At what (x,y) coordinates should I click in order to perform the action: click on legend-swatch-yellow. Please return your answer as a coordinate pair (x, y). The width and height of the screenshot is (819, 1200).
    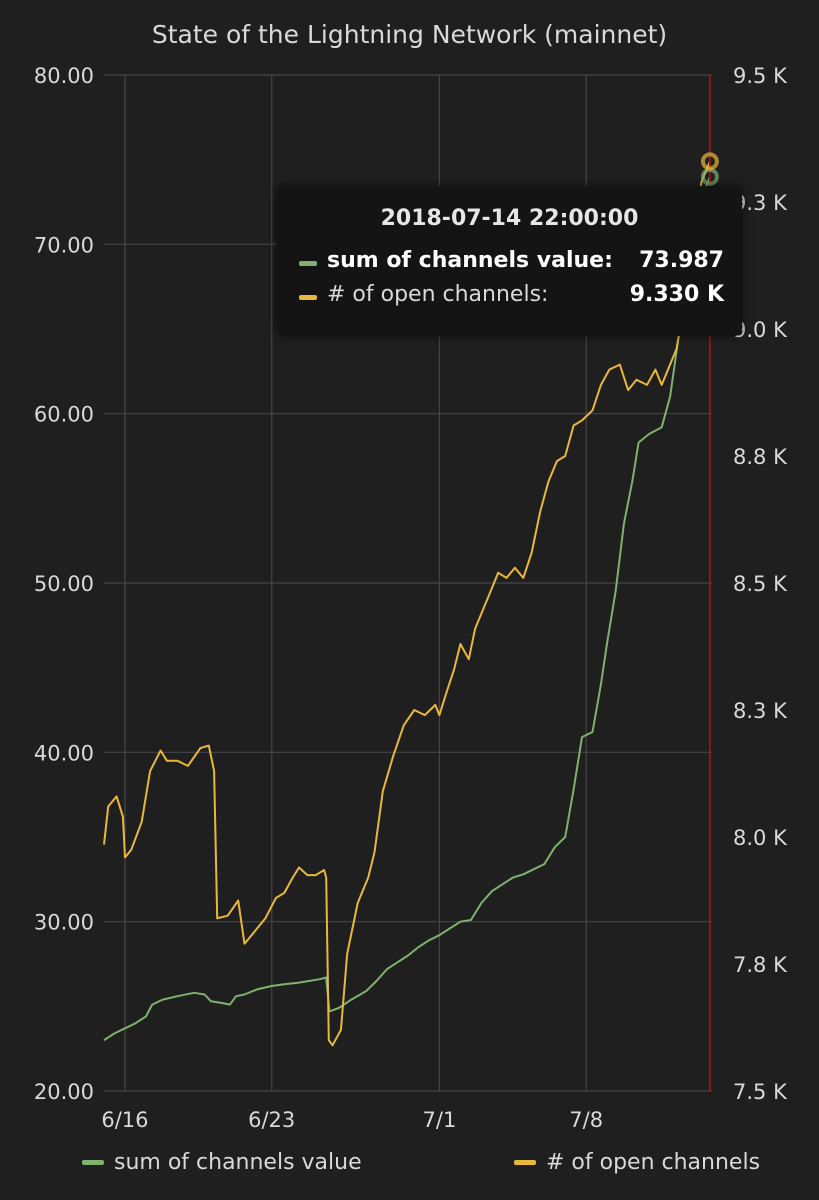
    Looking at the image, I should click on (525, 1162).